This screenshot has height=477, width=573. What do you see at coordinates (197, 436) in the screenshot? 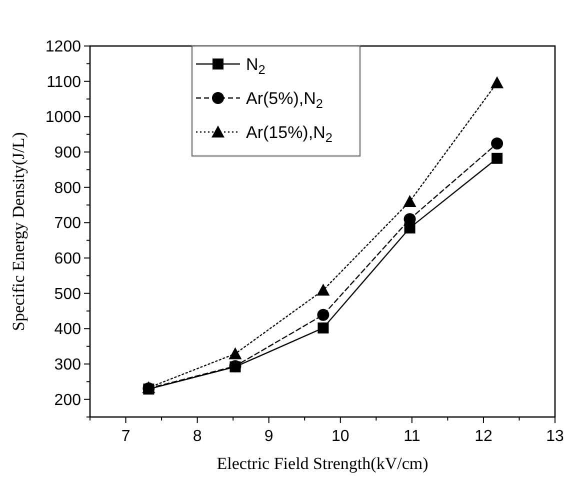
I see `x-tick-label: 8` at bounding box center [197, 436].